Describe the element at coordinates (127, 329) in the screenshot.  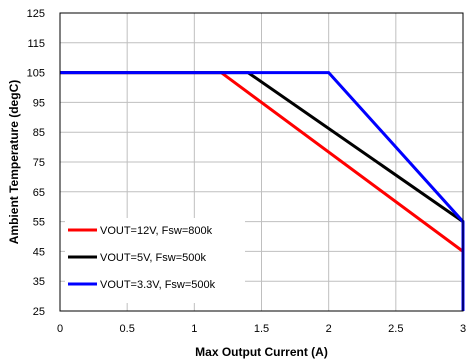
I see `x-tick-label: 0.5` at that location.